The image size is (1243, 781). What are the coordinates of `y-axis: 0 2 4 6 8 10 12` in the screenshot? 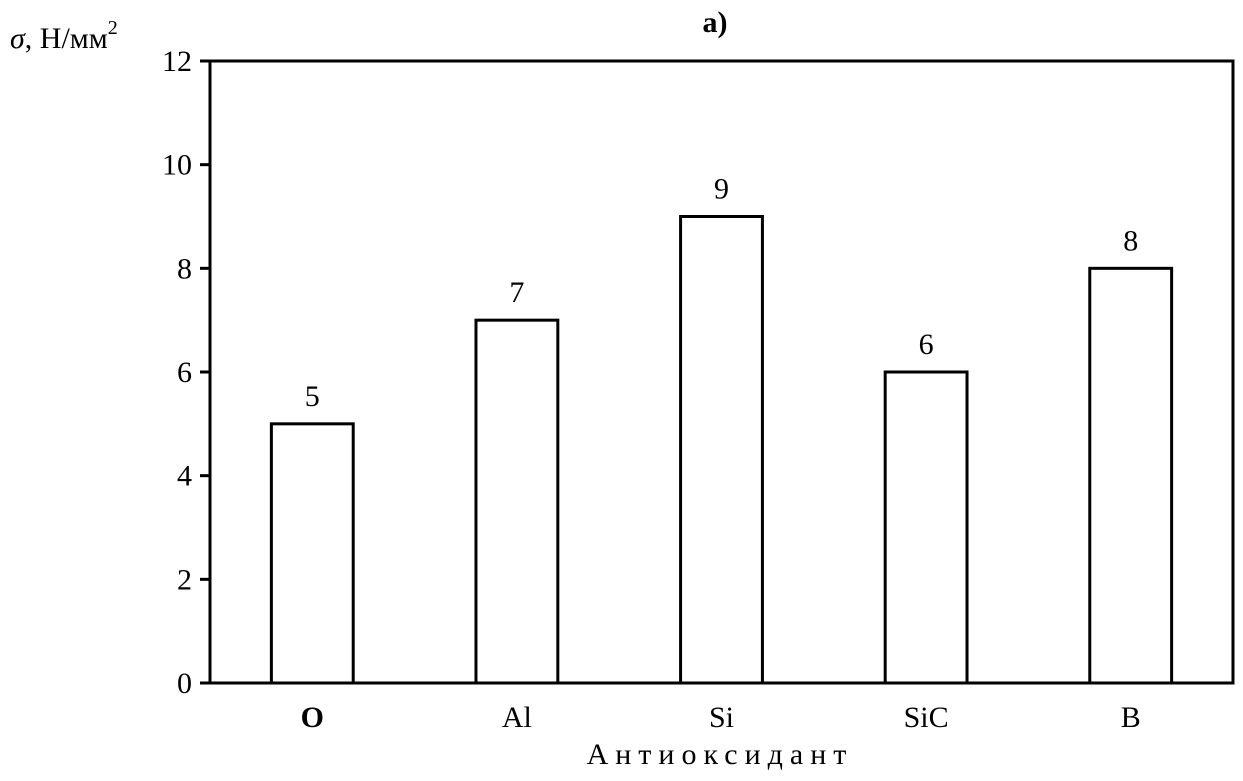 It's located at (186, 372).